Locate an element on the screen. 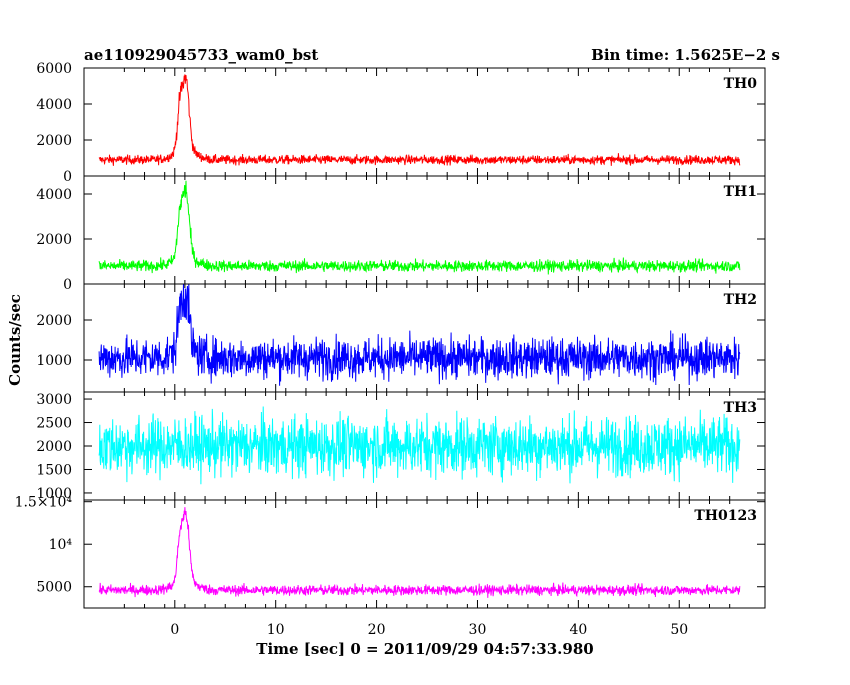  x-tick-label: 50 is located at coordinates (679, 630).